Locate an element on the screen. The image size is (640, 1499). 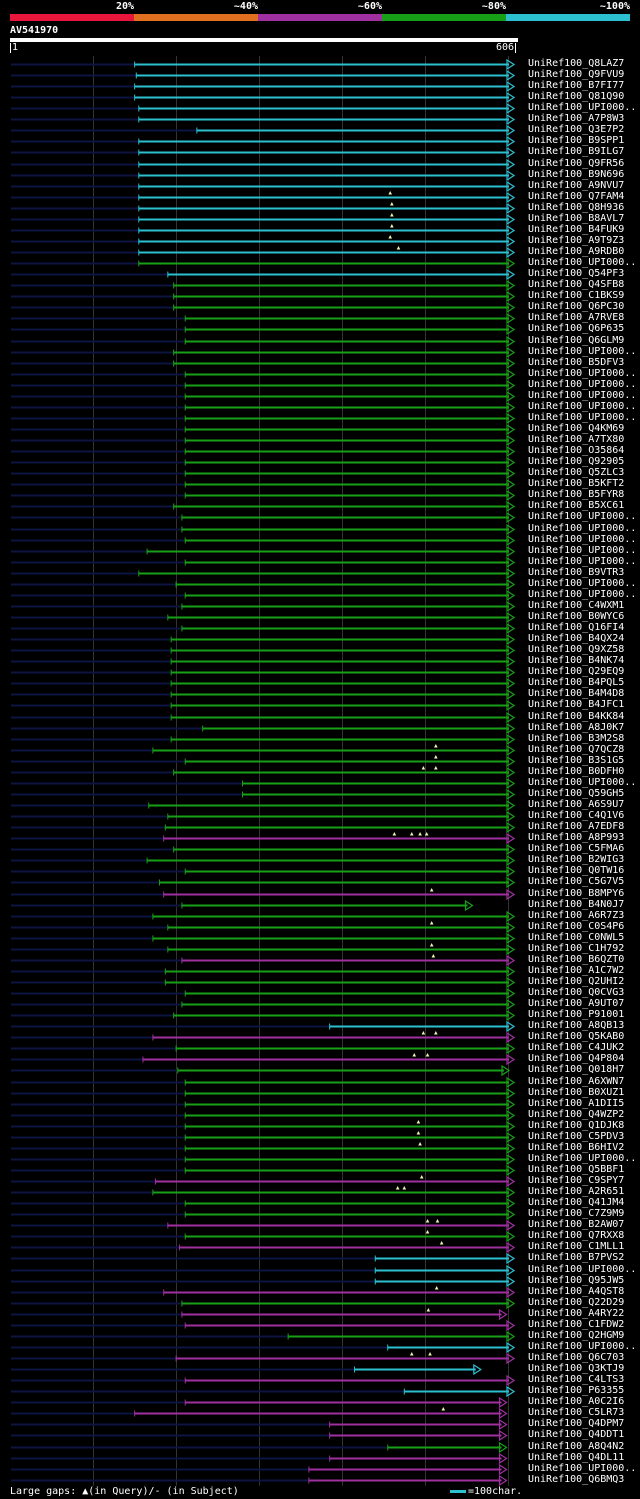
hit-label-102: UniRef100_A2R651 is located at coordinates (576, 1191).